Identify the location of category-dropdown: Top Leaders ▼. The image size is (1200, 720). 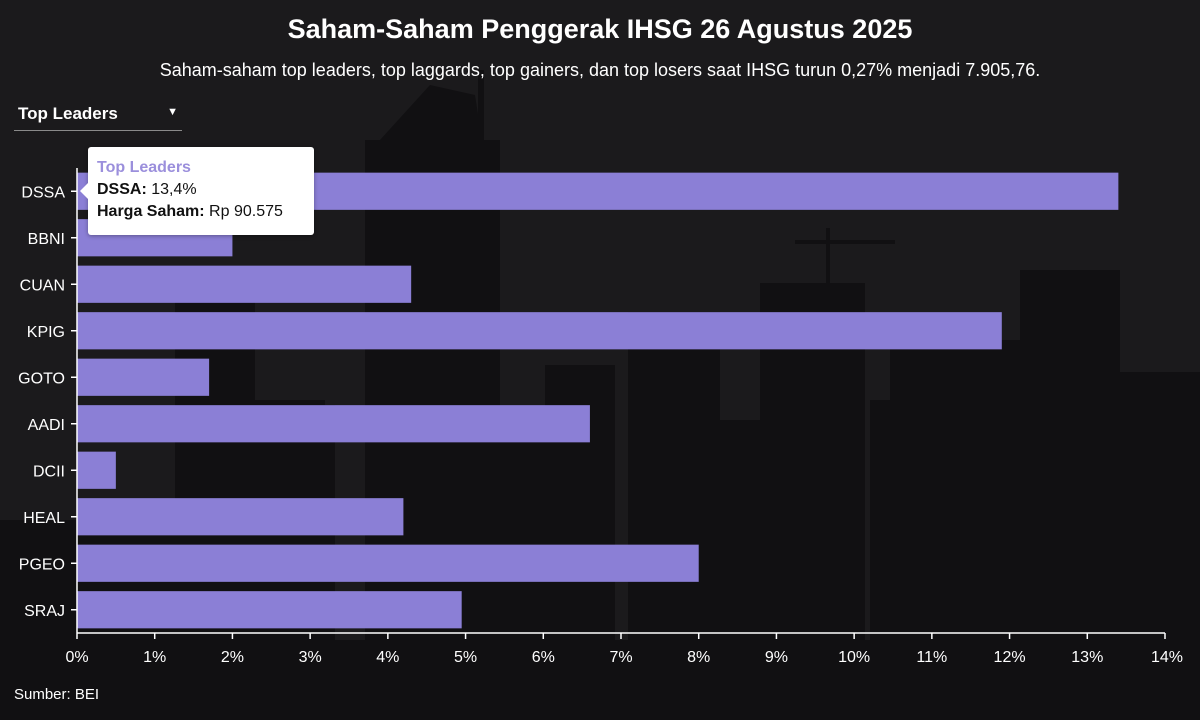
(98, 116).